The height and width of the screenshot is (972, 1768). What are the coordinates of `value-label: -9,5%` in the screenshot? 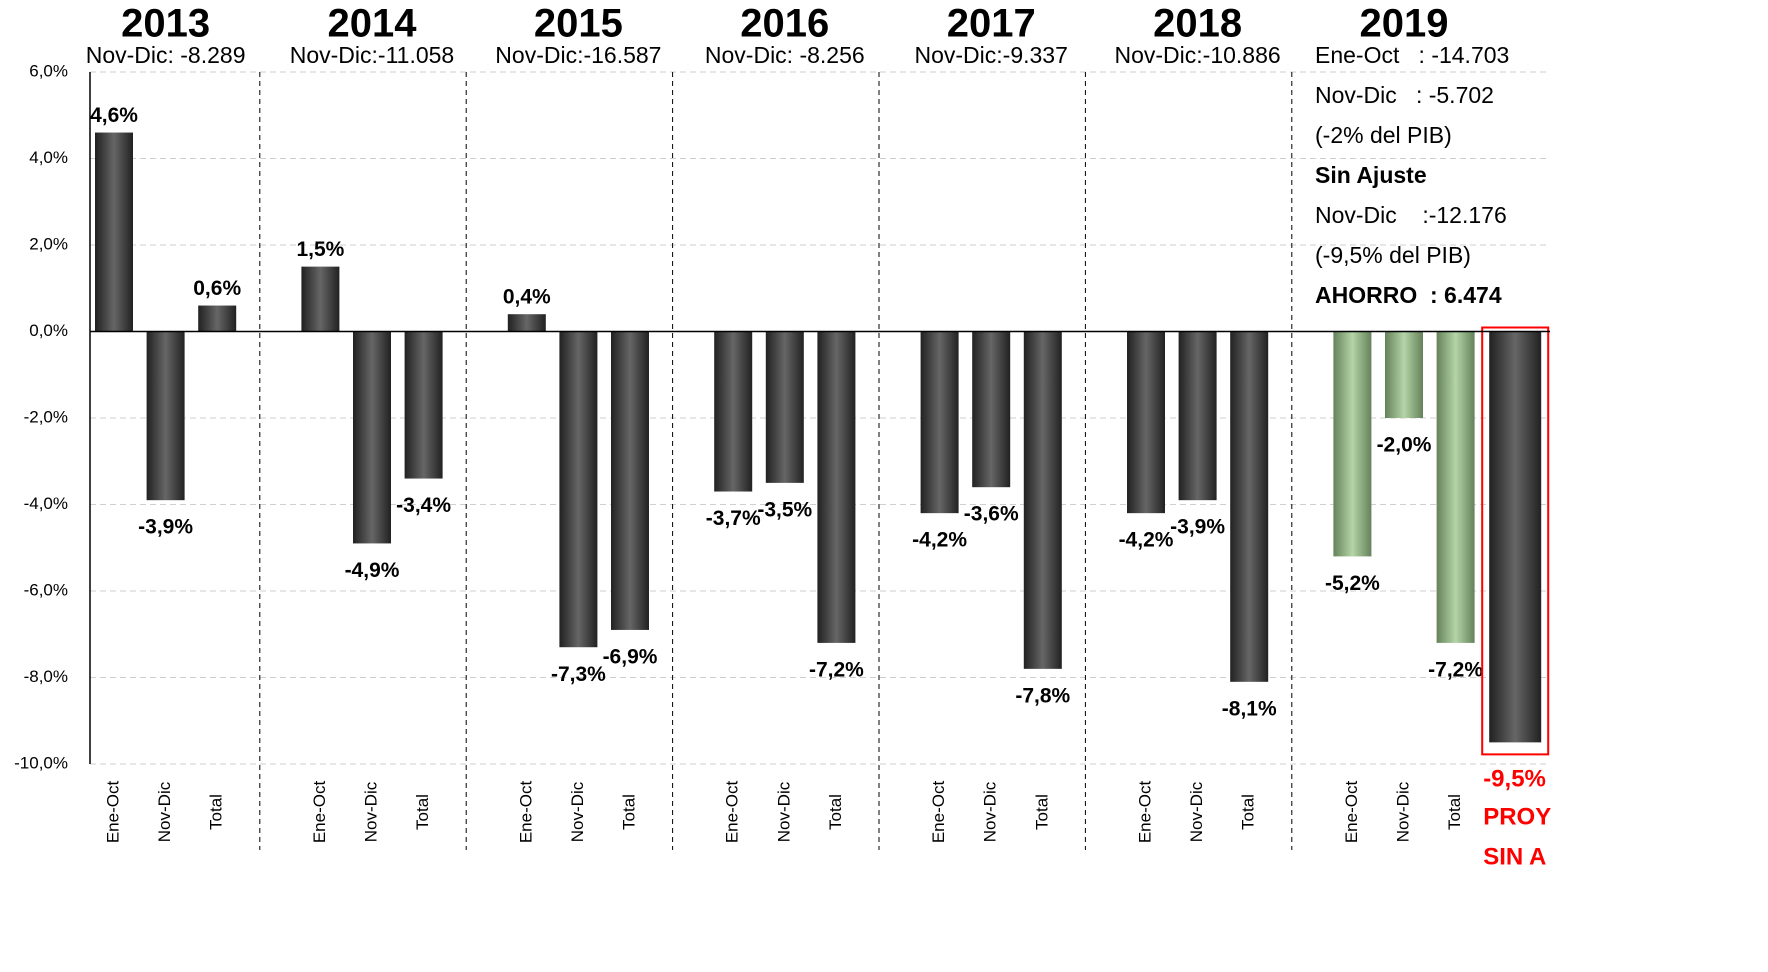 It's located at (1514, 779).